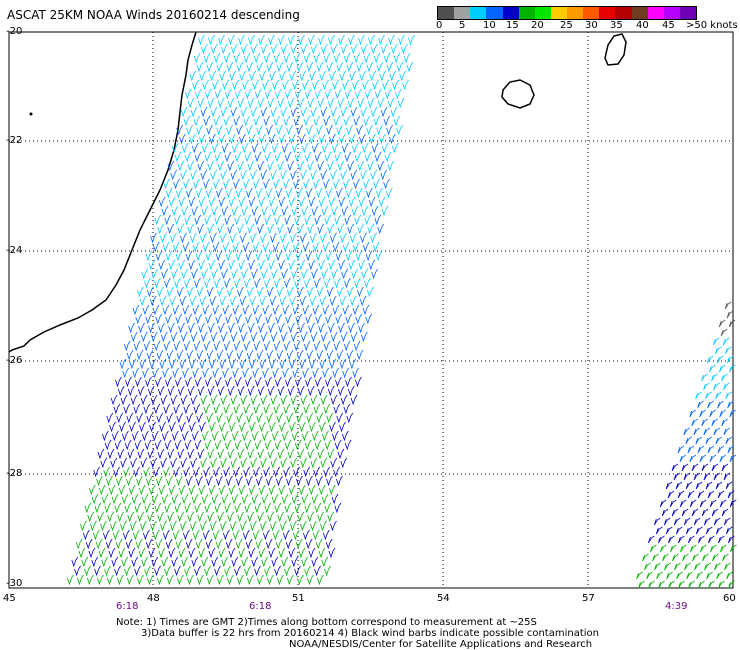 The width and height of the screenshot is (740, 650). I want to click on colorbar-label: 10, so click(489, 25).